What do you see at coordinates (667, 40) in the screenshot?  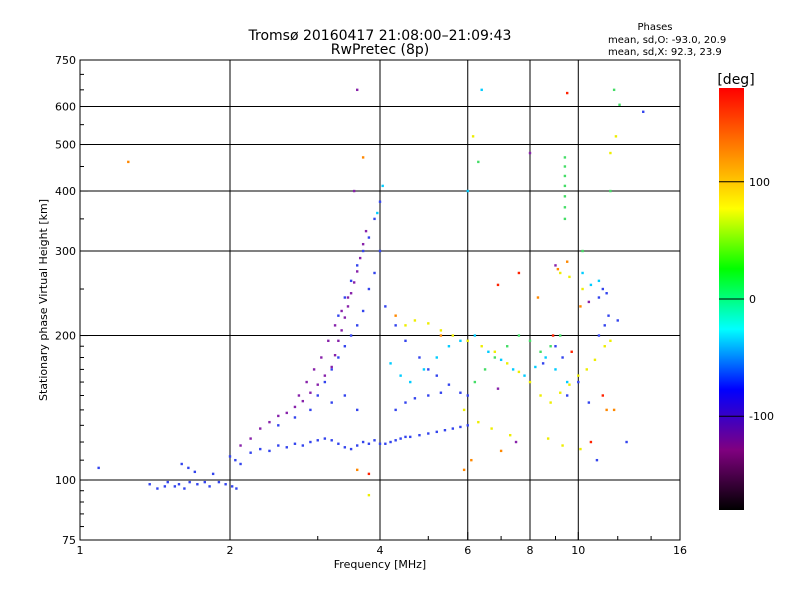 I see `stats-line-o: mean, sd,O: -93.0, 20.9` at bounding box center [667, 40].